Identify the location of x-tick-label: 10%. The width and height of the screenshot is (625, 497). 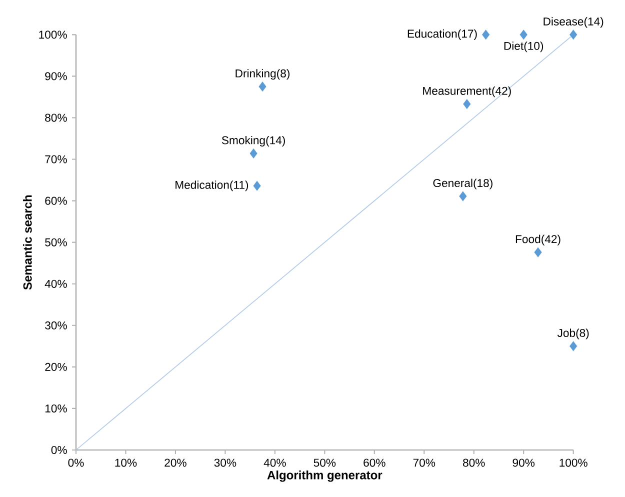
(126, 462).